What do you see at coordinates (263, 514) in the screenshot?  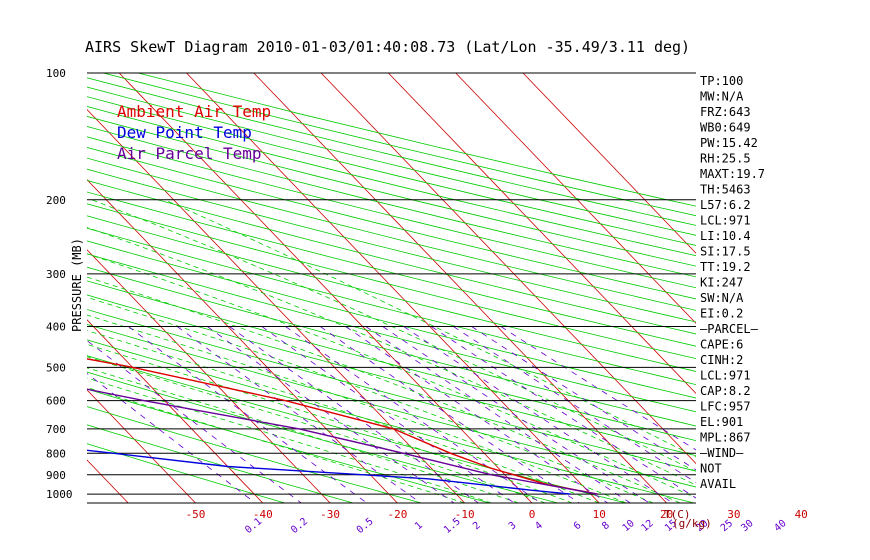 I see `bottom-temp-tick-label: -40` at bounding box center [263, 514].